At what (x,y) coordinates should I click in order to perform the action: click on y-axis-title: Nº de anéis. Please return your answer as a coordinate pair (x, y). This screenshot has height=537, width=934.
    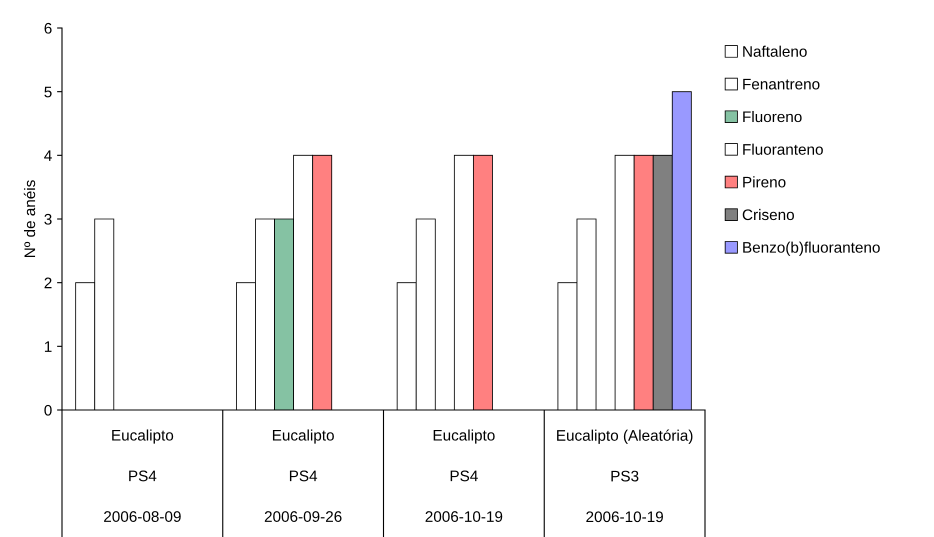
    Looking at the image, I should click on (30, 219).